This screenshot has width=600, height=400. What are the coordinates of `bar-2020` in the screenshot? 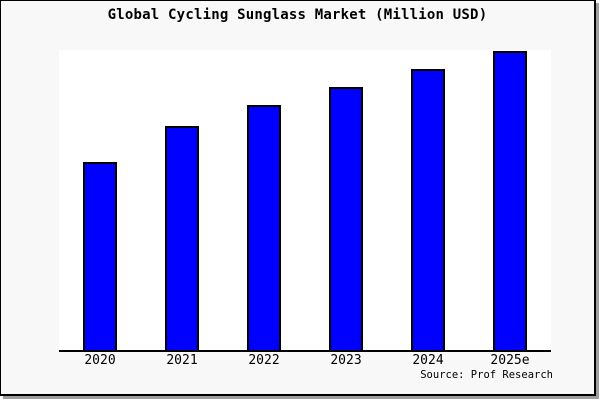 It's located at (100, 256).